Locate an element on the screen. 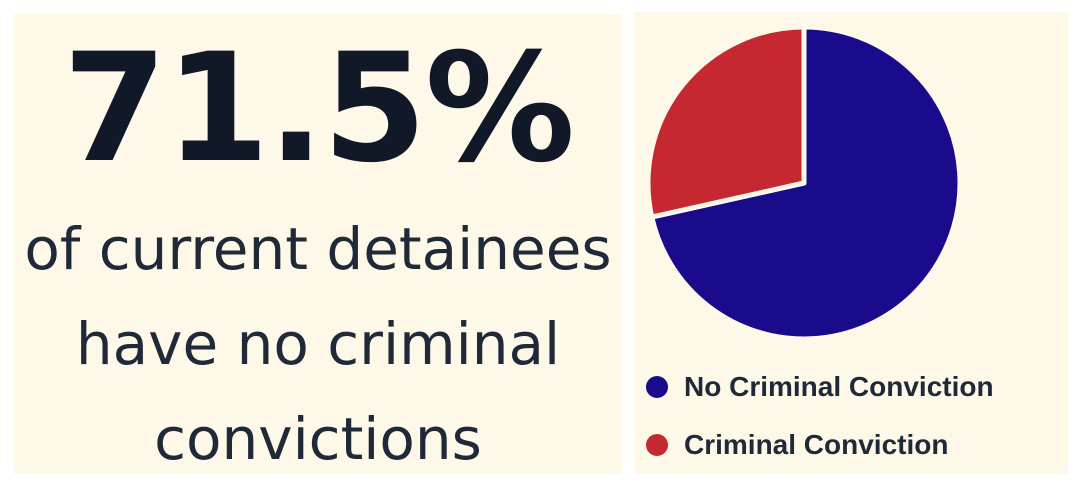 The image size is (1080, 487). headline-line-3: convictions is located at coordinates (318, 439).